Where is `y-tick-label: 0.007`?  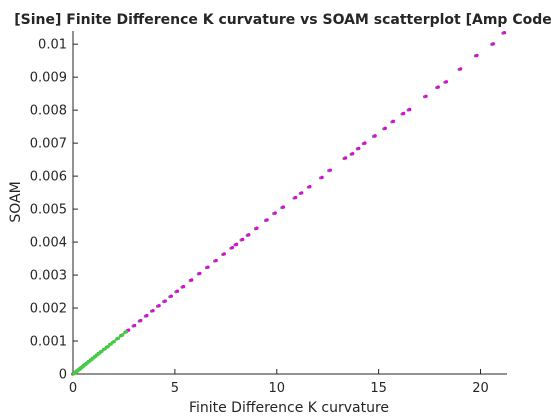 y-tick-label: 0.007 is located at coordinates (48, 144).